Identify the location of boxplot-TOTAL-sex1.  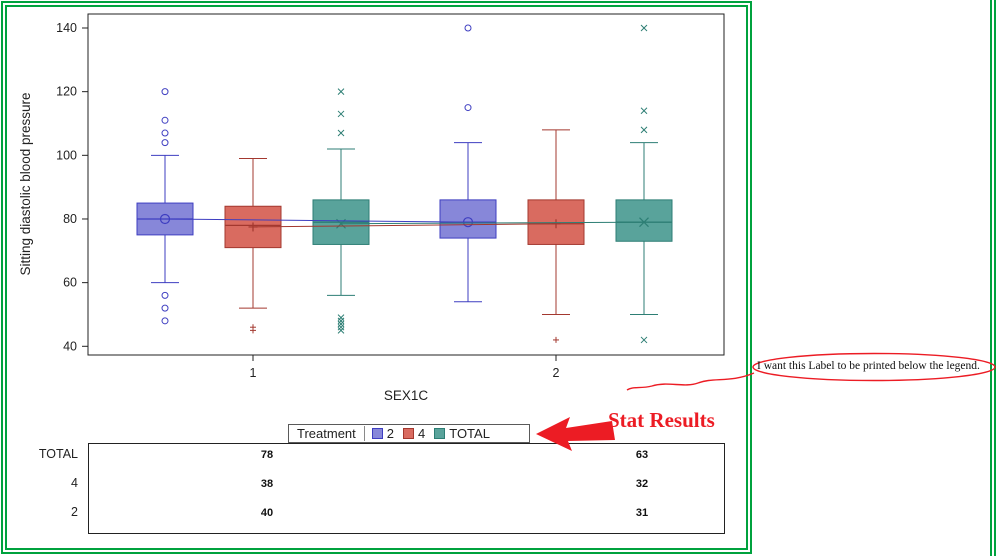
(341, 211).